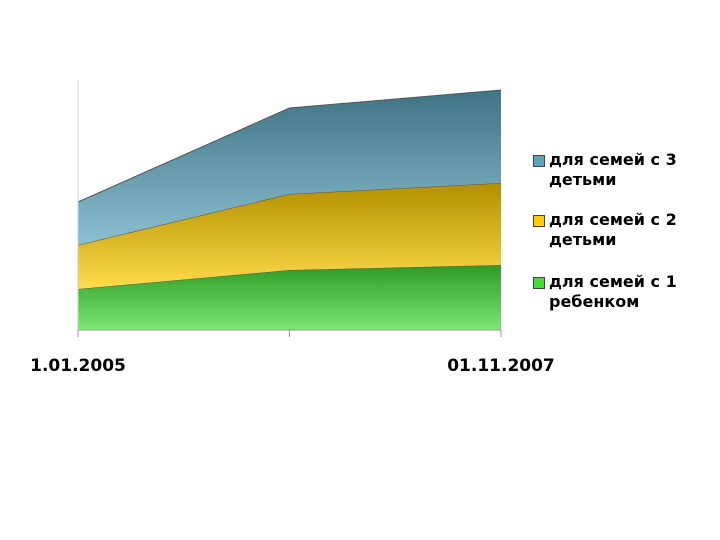  What do you see at coordinates (78, 366) in the screenshot?
I see `x-tick-label: 1.01.2005` at bounding box center [78, 366].